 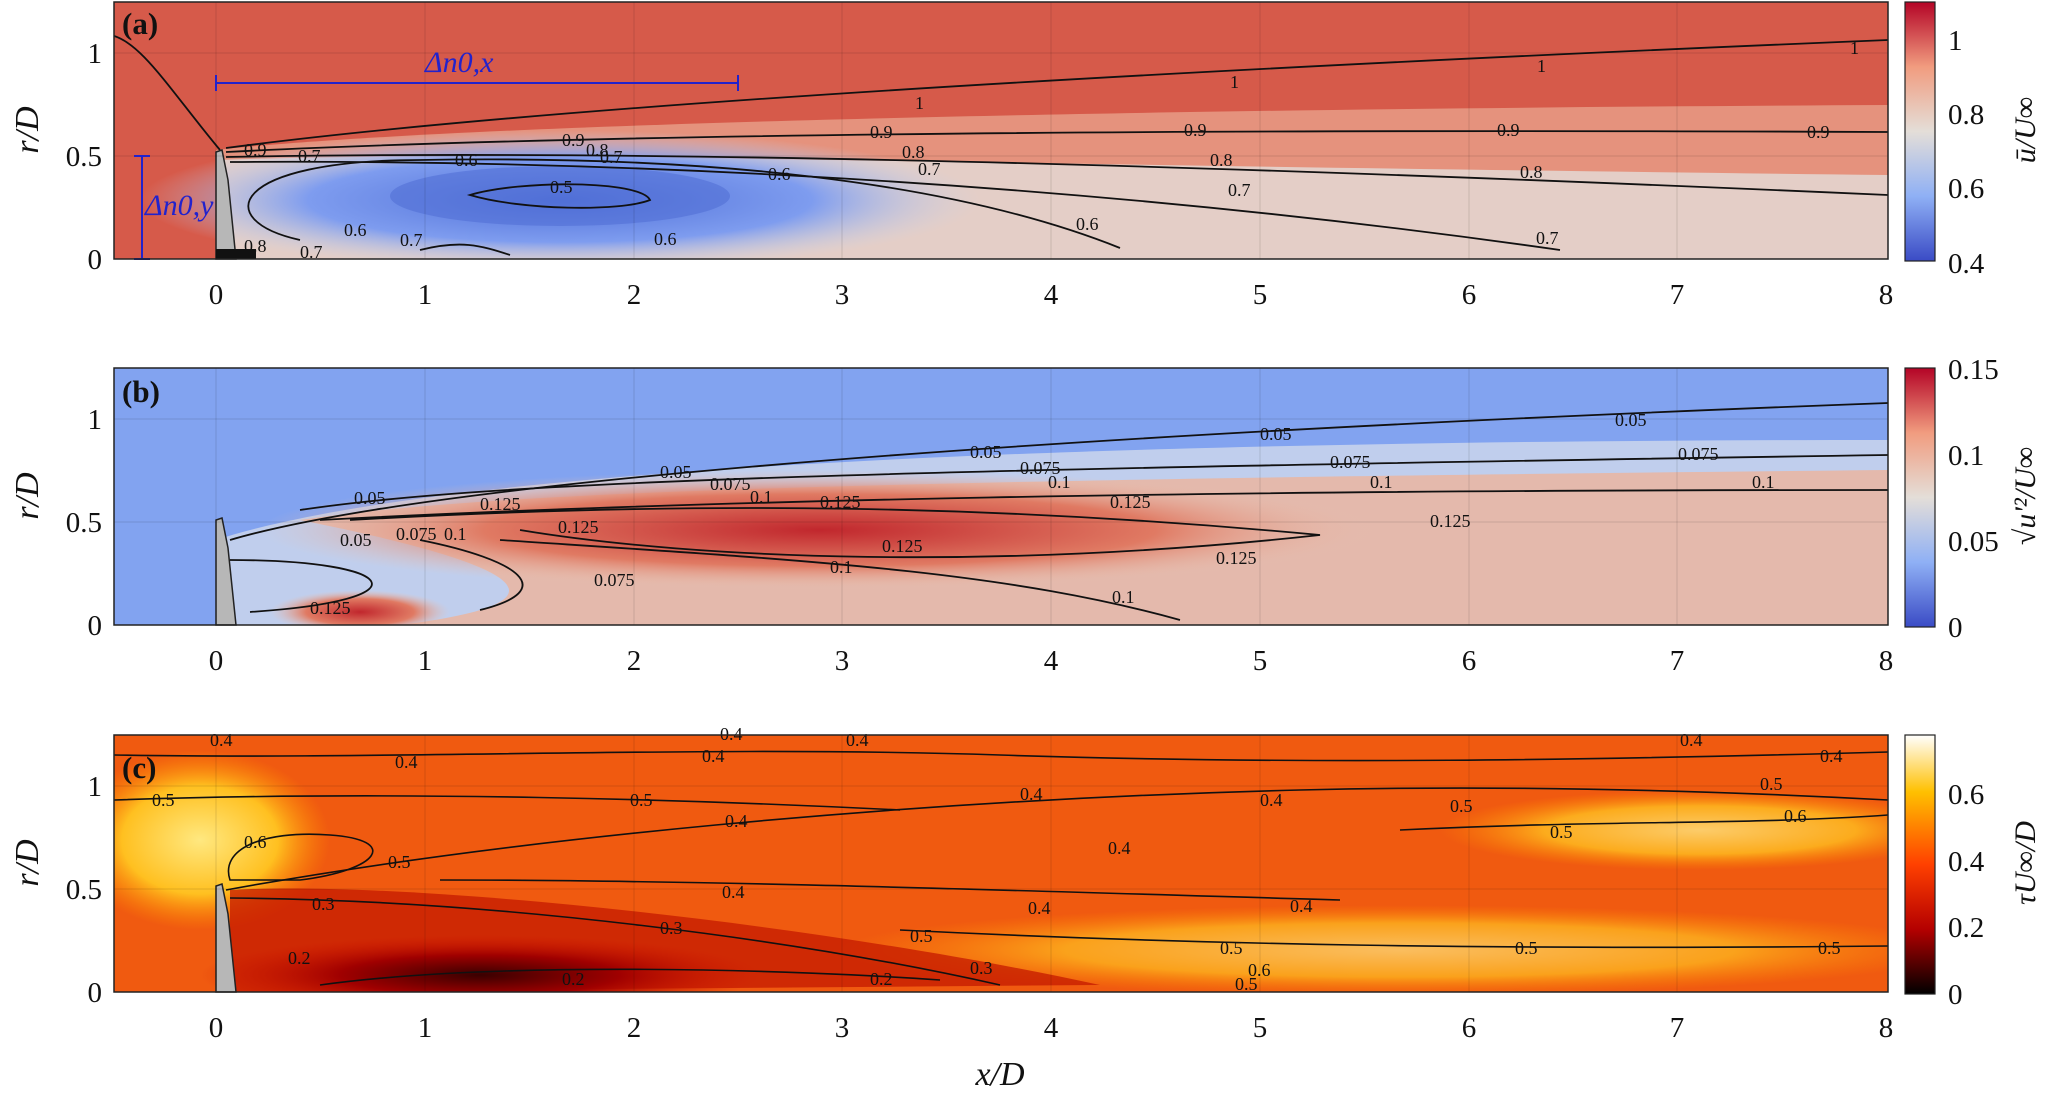 I want to click on colorbar-tick: 0.4, so click(x=1966, y=264).